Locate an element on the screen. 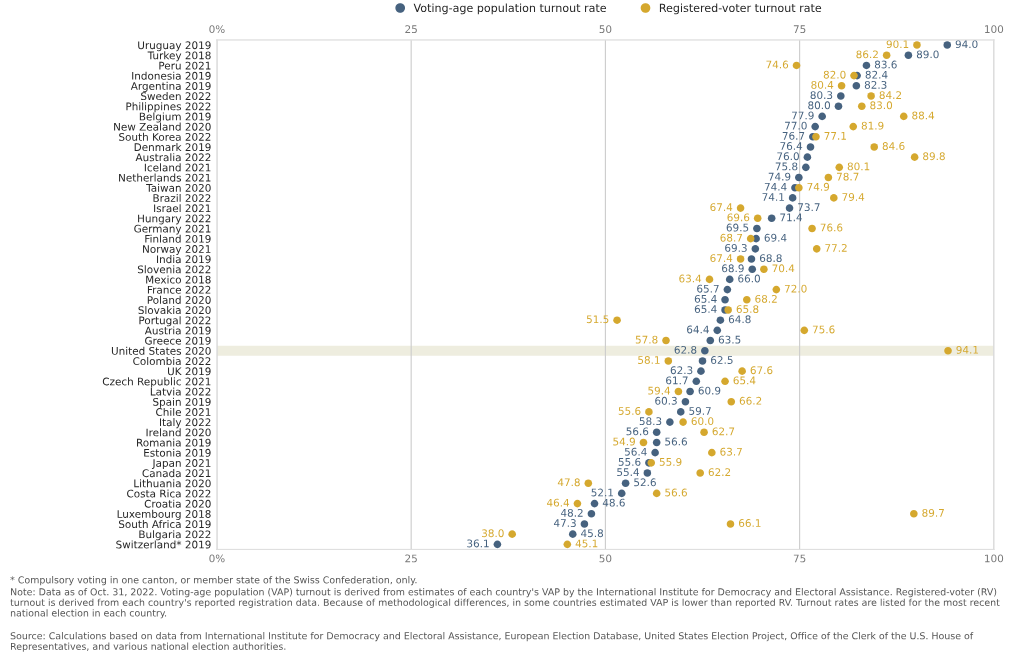 The height and width of the screenshot is (666, 1009). data-label: 63.7 is located at coordinates (731, 451).